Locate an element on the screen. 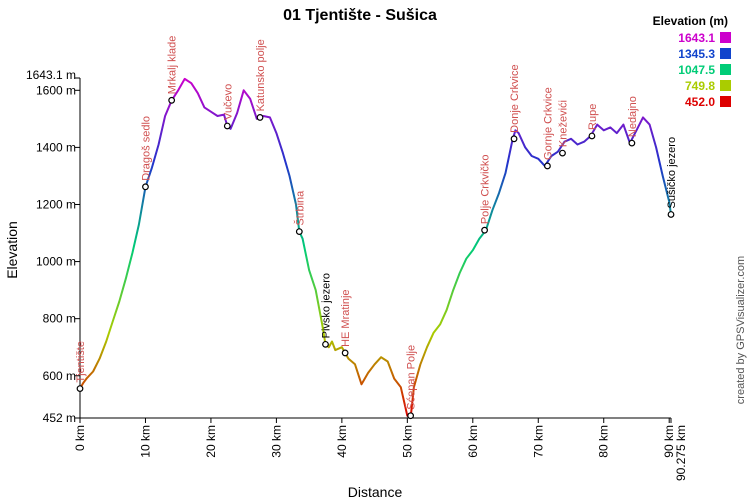 Image resolution: width=750 pixels, height=500 pixels. y-tick-label: 600 m is located at coordinates (59, 376).